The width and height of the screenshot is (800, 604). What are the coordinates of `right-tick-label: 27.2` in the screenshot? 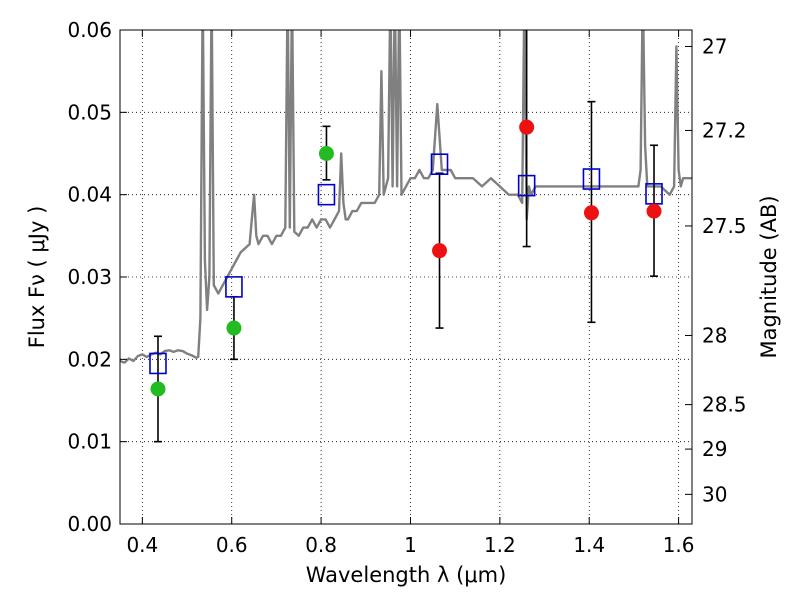 It's located at (724, 130).